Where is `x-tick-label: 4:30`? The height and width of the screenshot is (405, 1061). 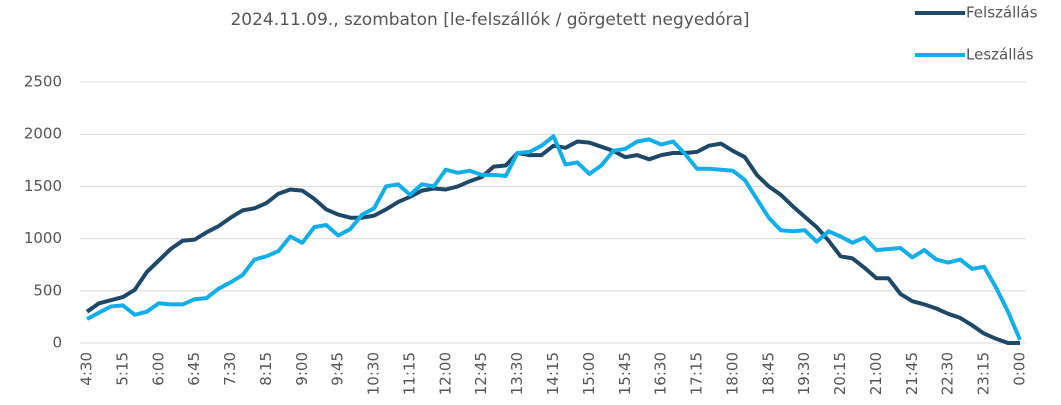 x-tick-label: 4:30 is located at coordinates (87, 369).